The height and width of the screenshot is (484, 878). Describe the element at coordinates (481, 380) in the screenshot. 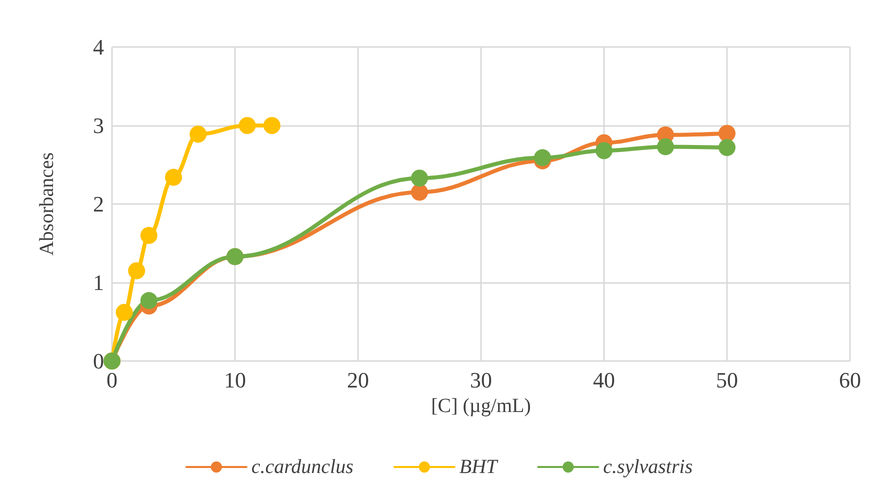

I see `x-tick-label: 30` at that location.